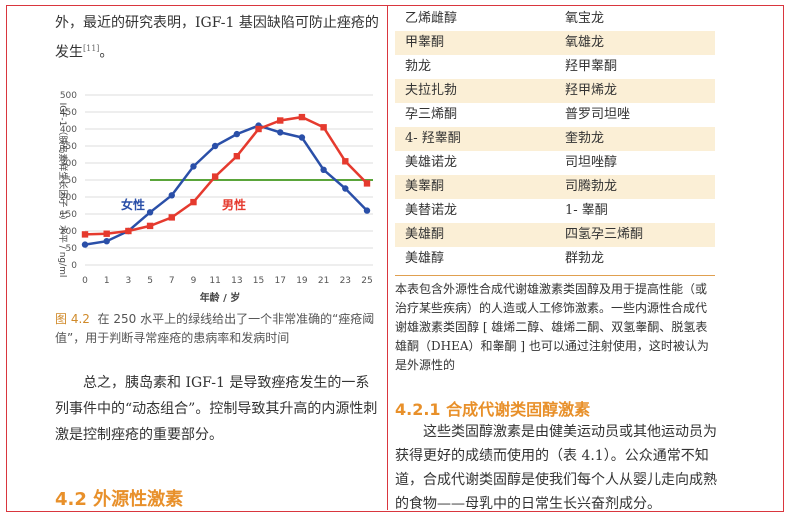 The image size is (790, 519). Describe the element at coordinates (107, 281) in the screenshot. I see `x-tick-label: 1` at that location.